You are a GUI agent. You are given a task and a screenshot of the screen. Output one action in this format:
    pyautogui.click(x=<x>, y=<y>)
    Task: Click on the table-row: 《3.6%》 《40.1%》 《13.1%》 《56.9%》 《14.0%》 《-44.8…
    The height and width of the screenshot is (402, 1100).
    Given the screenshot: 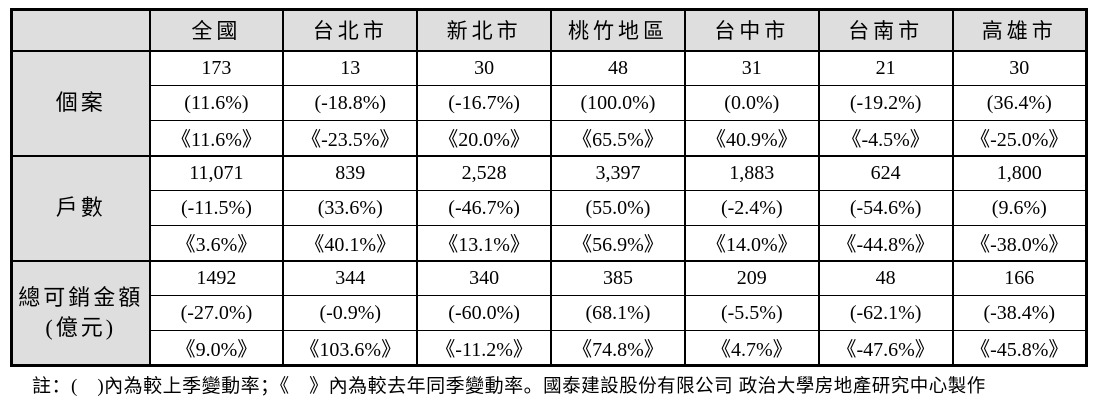 What is the action you would take?
    pyautogui.click(x=550, y=243)
    